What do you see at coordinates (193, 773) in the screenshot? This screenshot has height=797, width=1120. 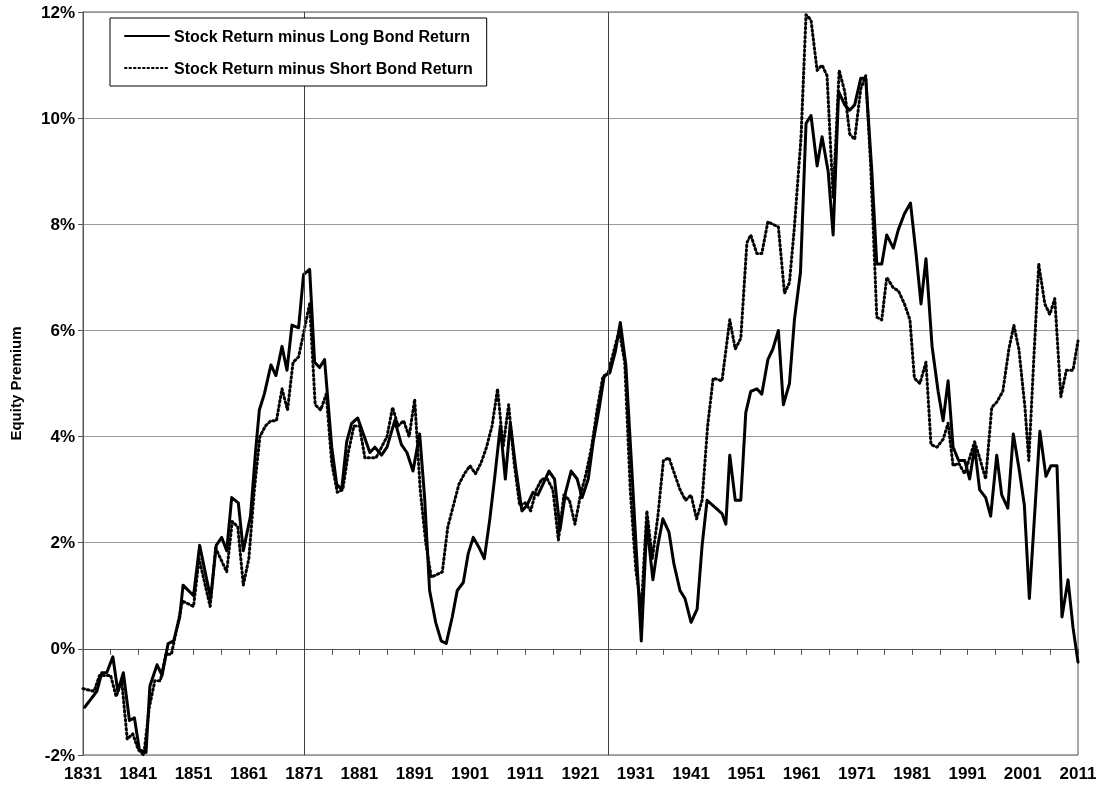 I see `x-tick-label: 1851` at bounding box center [193, 773].